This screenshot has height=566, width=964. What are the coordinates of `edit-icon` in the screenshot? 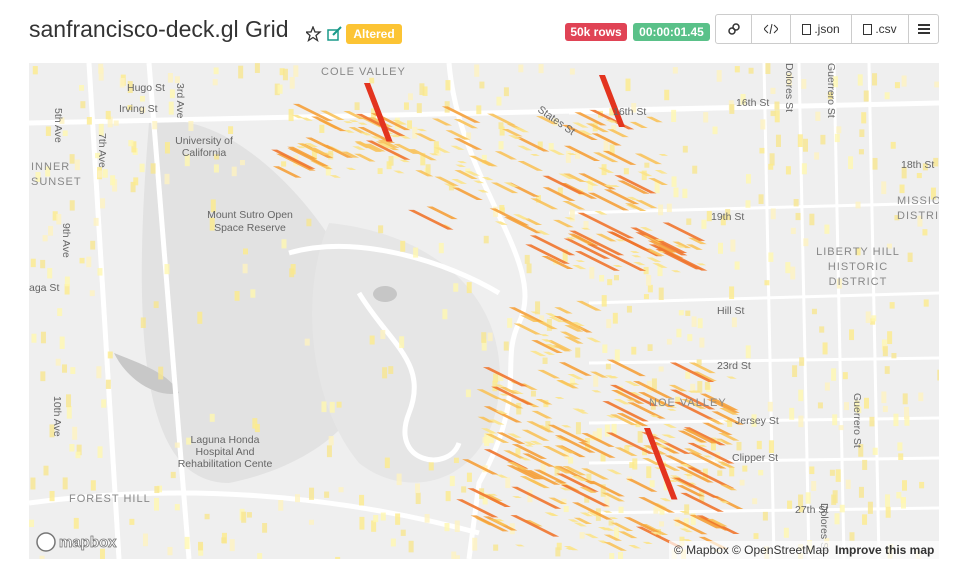 It's located at (334, 33).